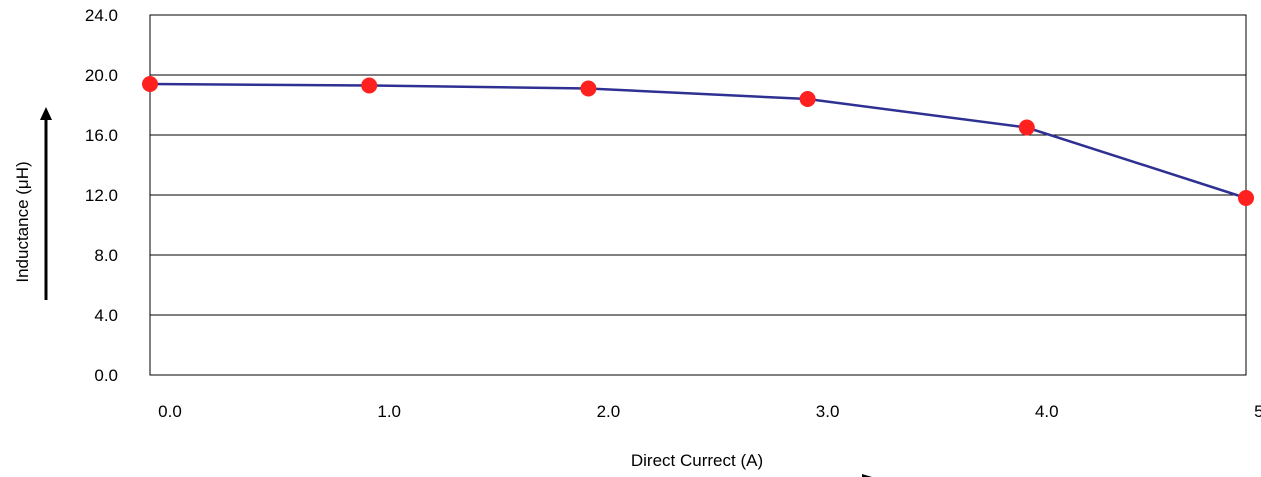 The height and width of the screenshot is (477, 1261). What do you see at coordinates (1257, 411) in the screenshot?
I see `x-tick-label: 5.0` at bounding box center [1257, 411].